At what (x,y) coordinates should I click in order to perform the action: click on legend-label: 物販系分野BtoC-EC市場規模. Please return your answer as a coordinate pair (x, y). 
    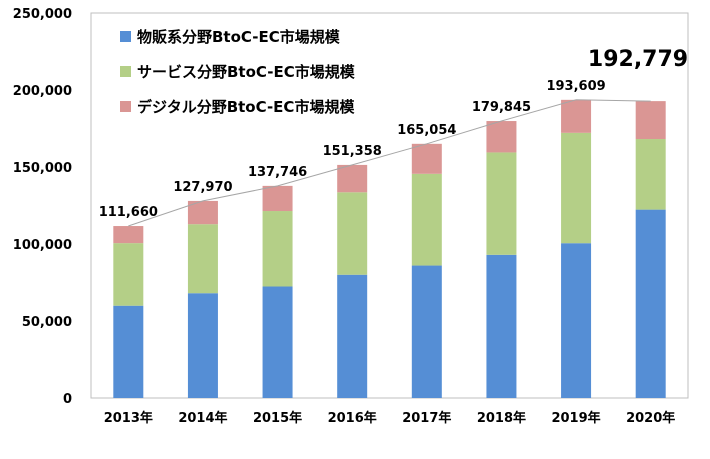
    Looking at the image, I should click on (239, 37).